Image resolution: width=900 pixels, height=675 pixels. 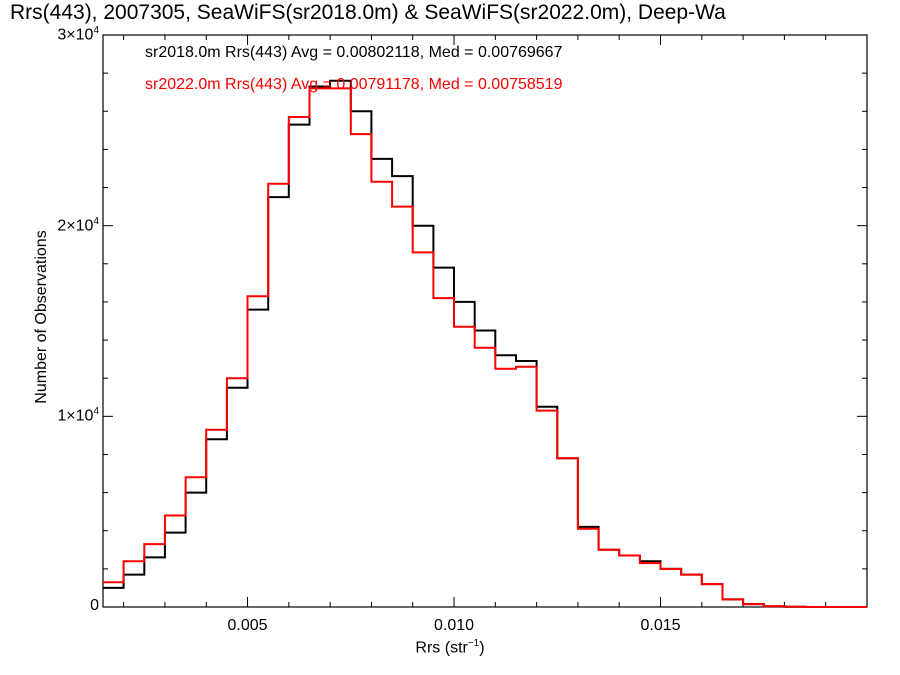 I want to click on y-tick-label-base: 1×10, so click(x=75, y=416).